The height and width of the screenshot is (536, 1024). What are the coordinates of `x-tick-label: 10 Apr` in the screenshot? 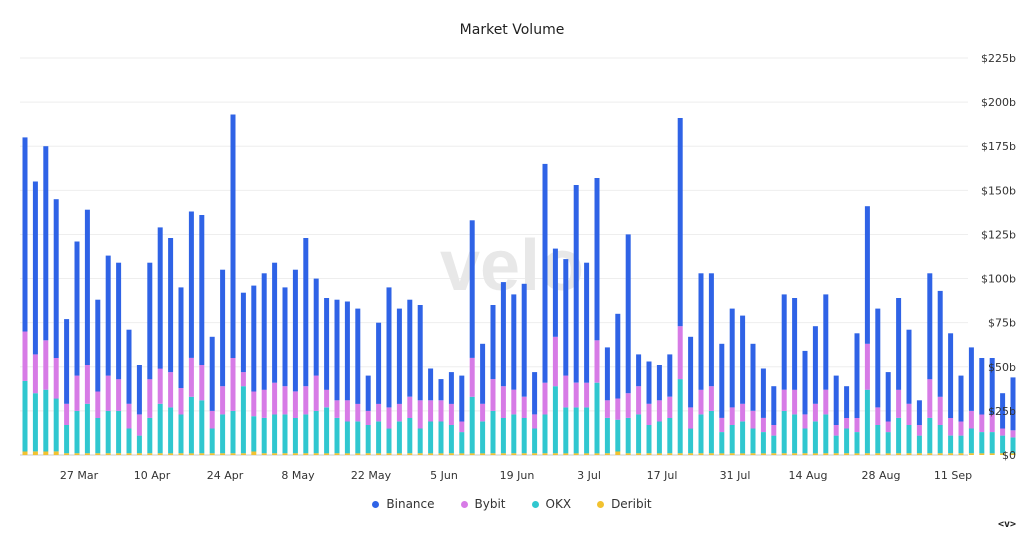 It's located at (152, 475).